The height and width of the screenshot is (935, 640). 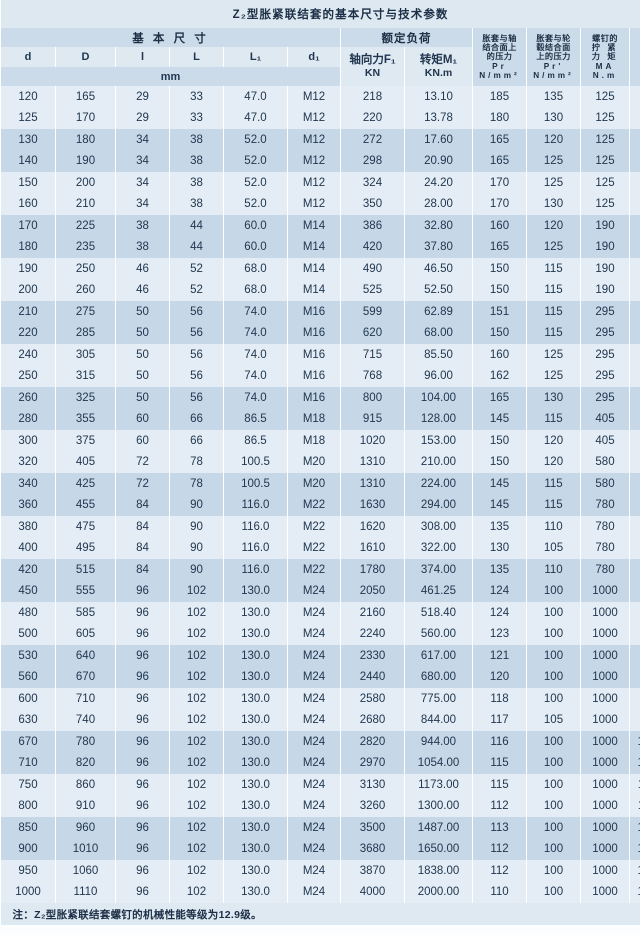 I want to click on cell-Mt_KNm: 17.60, so click(x=439, y=140).